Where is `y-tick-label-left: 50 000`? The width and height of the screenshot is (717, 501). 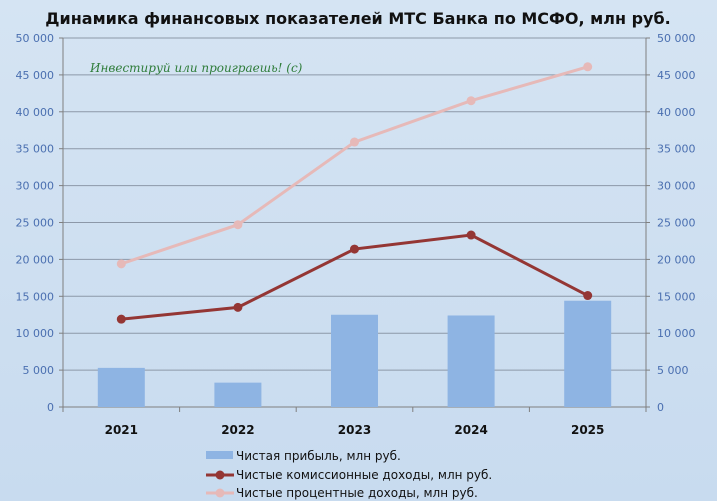 y-tick-label-left: 50 000 is located at coordinates (35, 38).